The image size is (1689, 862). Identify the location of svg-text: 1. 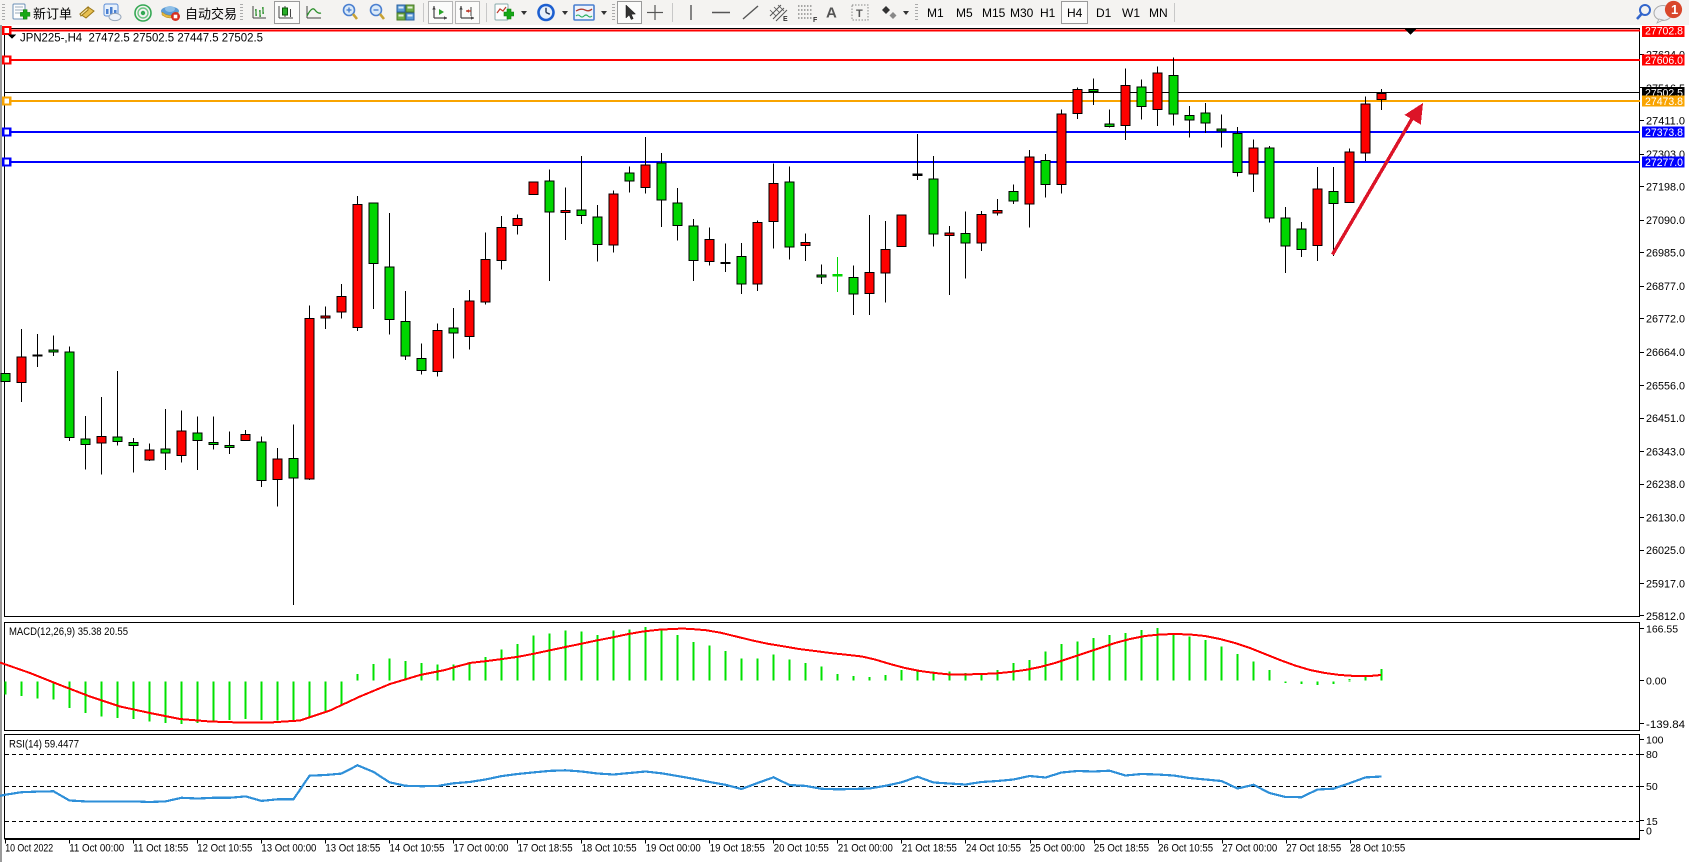
(1674, 9).